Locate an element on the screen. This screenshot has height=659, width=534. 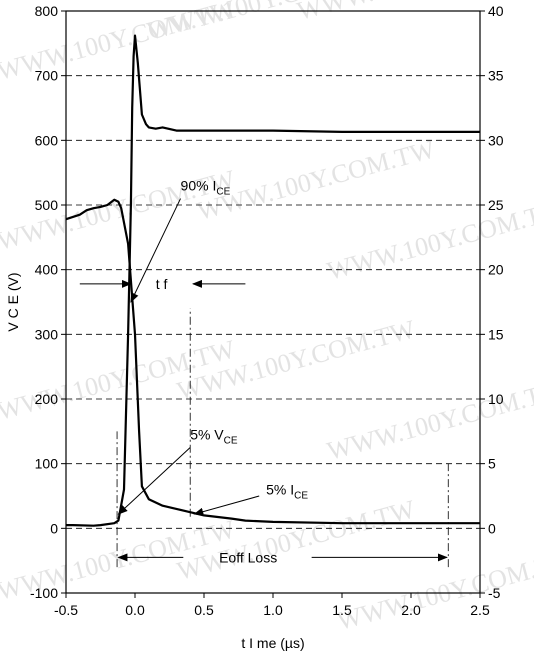
y-right-tick-label: 30 is located at coordinates (496, 140).